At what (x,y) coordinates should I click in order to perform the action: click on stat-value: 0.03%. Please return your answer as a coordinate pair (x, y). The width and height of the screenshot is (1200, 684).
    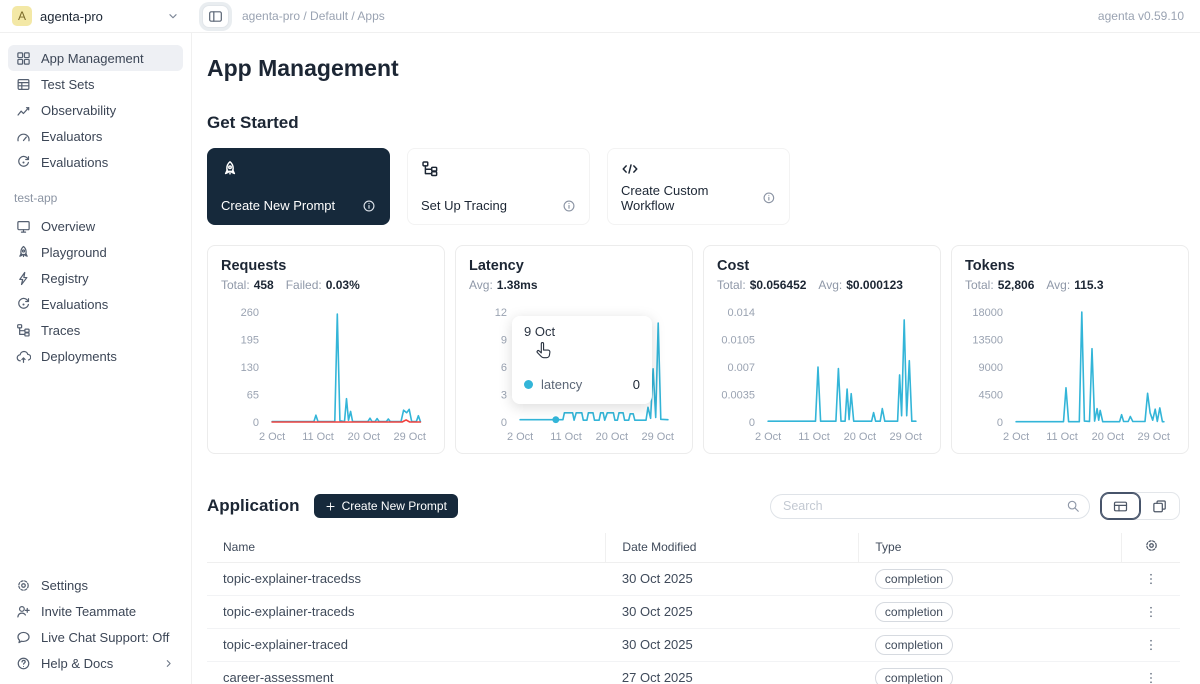
    Looking at the image, I should click on (342, 285).